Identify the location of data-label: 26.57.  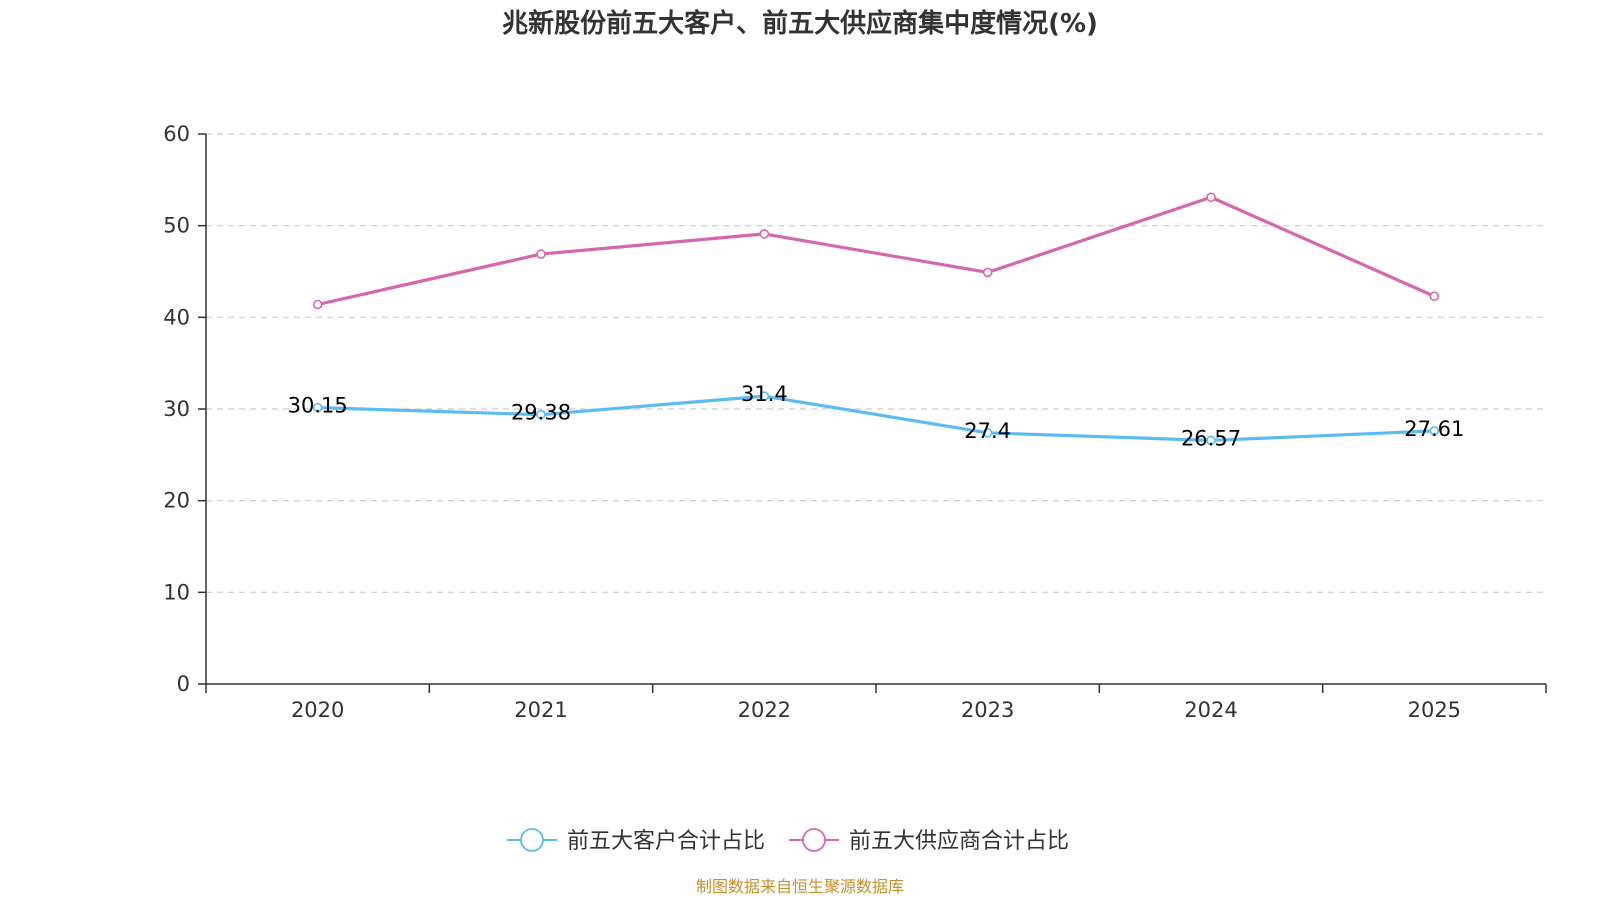
(1211, 438).